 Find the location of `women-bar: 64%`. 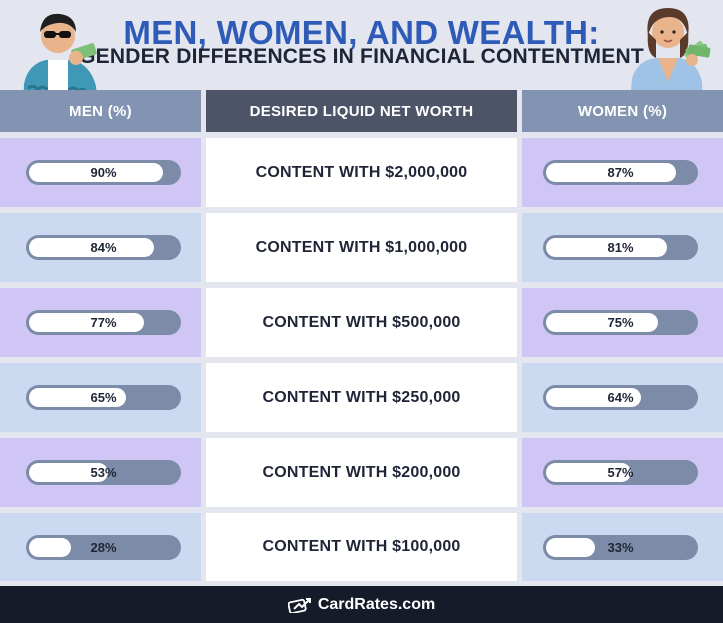

women-bar: 64% is located at coordinates (620, 397).